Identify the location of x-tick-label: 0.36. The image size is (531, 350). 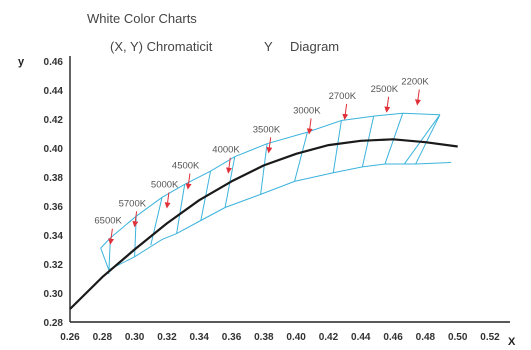
(232, 337).